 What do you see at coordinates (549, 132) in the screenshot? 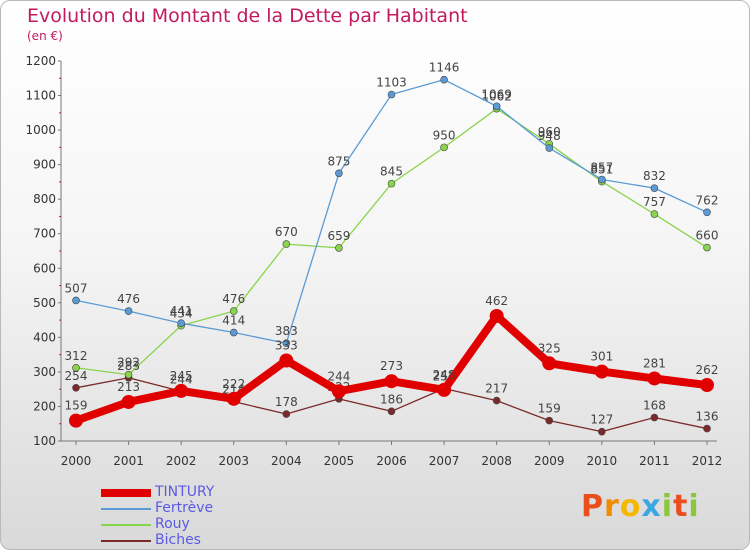
I see `data-label: 960` at bounding box center [549, 132].